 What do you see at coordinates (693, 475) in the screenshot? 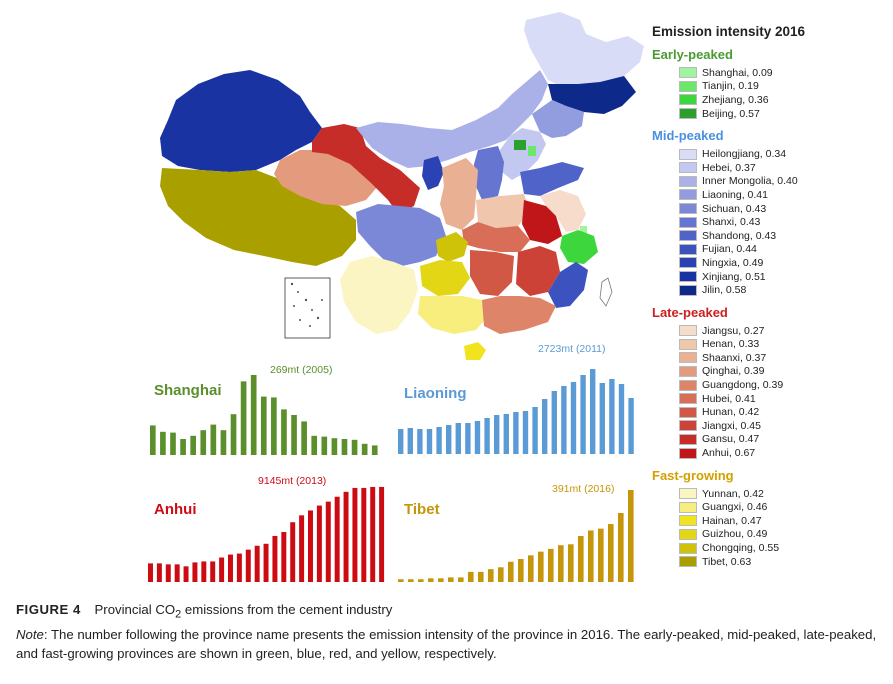
I see `legend-group-title: Fast-growing` at bounding box center [693, 475].